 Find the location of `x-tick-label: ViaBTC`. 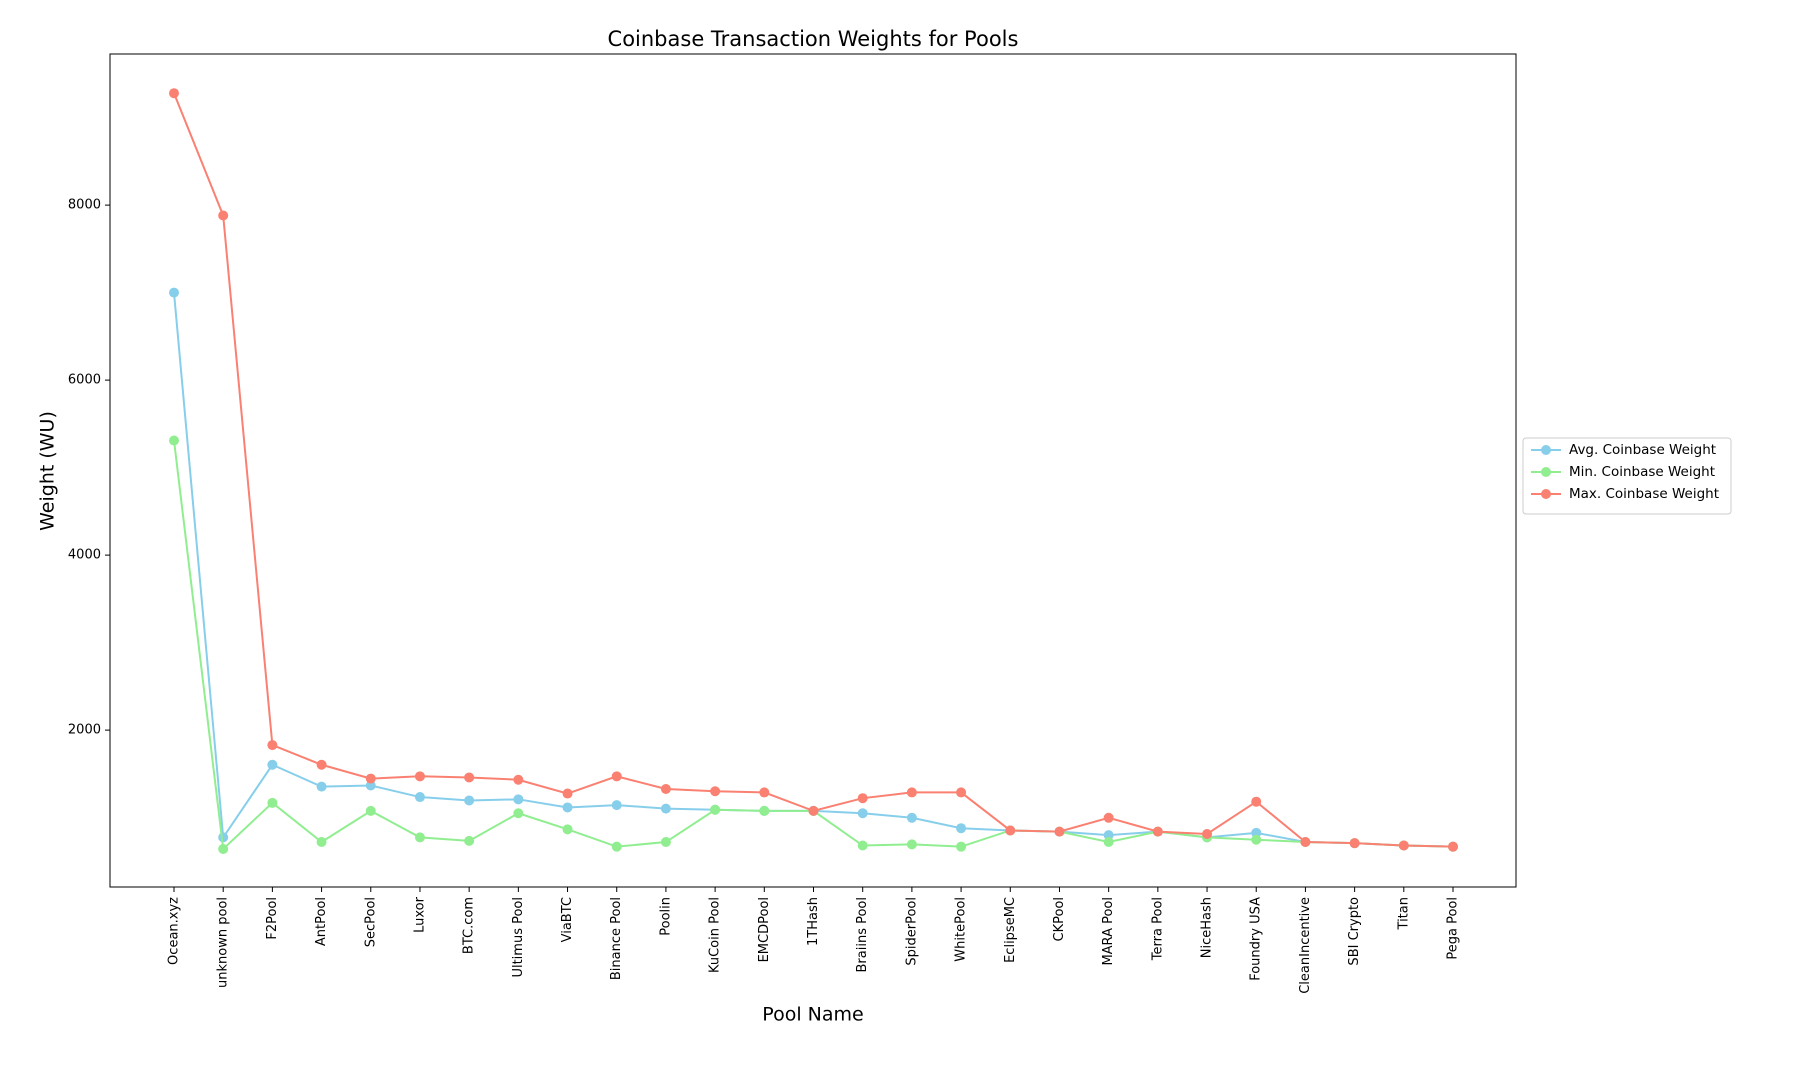

x-tick-label: ViaBTC is located at coordinates (567, 919).